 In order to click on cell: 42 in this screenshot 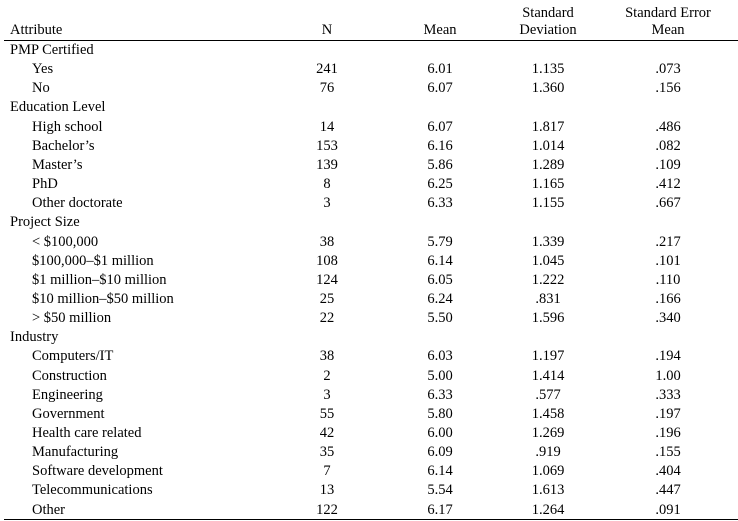, I will do `click(327, 433)`.